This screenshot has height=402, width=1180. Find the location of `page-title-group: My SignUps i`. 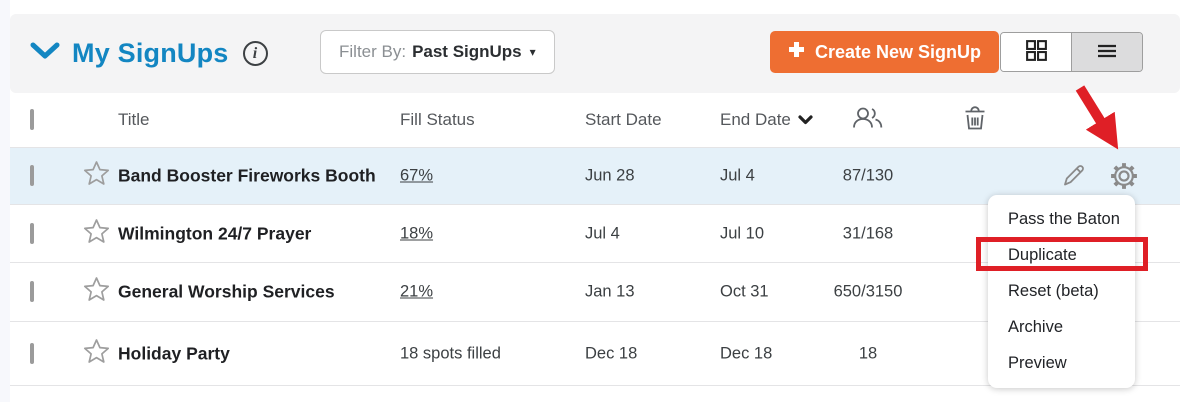

page-title-group: My SignUps i is located at coordinates (149, 53).